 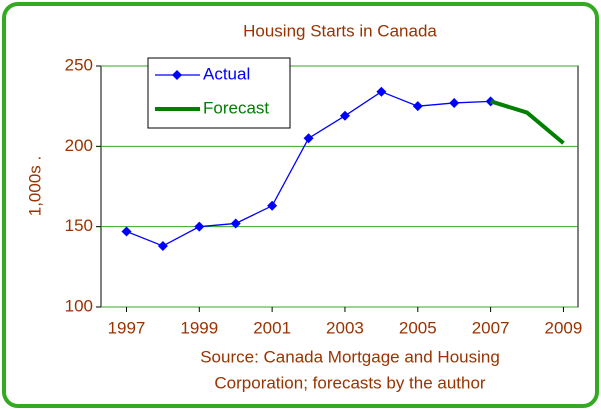 I want to click on x-tick-label: 2005, so click(x=418, y=327).